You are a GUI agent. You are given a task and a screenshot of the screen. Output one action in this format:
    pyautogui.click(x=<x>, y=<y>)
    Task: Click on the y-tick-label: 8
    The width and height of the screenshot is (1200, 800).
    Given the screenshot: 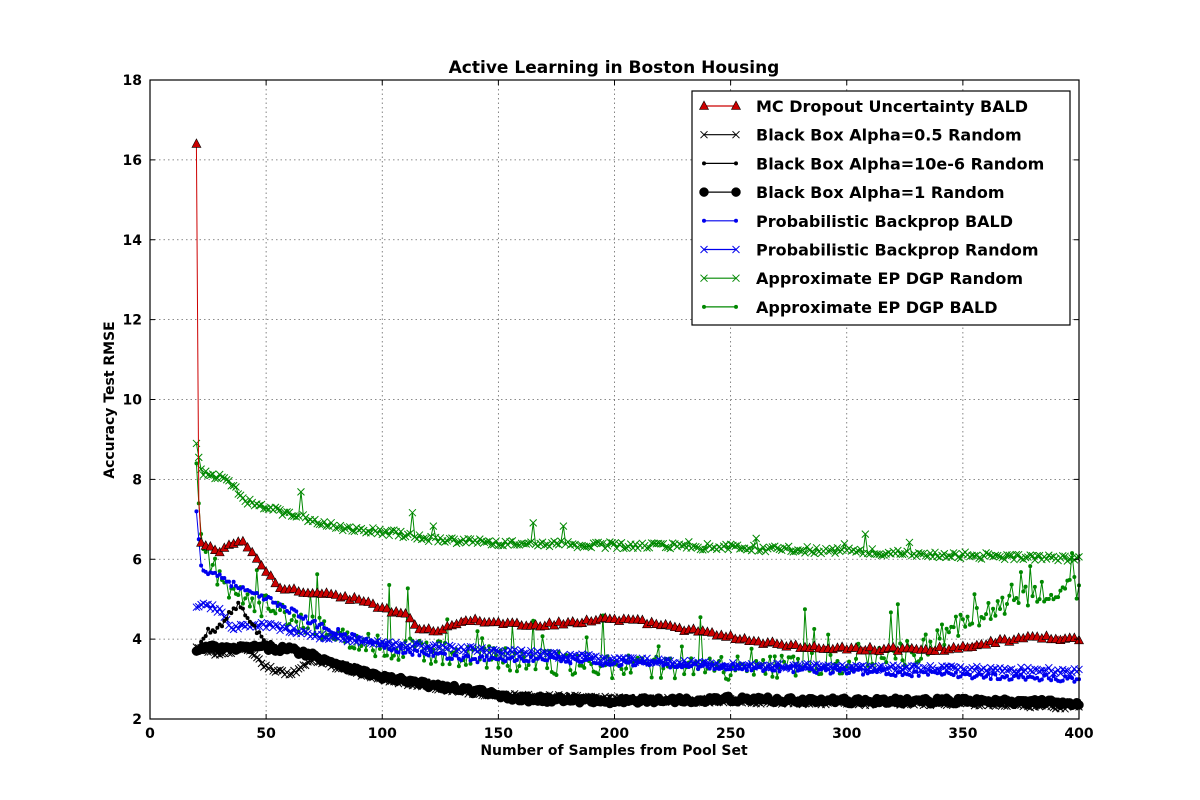 What is the action you would take?
    pyautogui.click(x=137, y=480)
    